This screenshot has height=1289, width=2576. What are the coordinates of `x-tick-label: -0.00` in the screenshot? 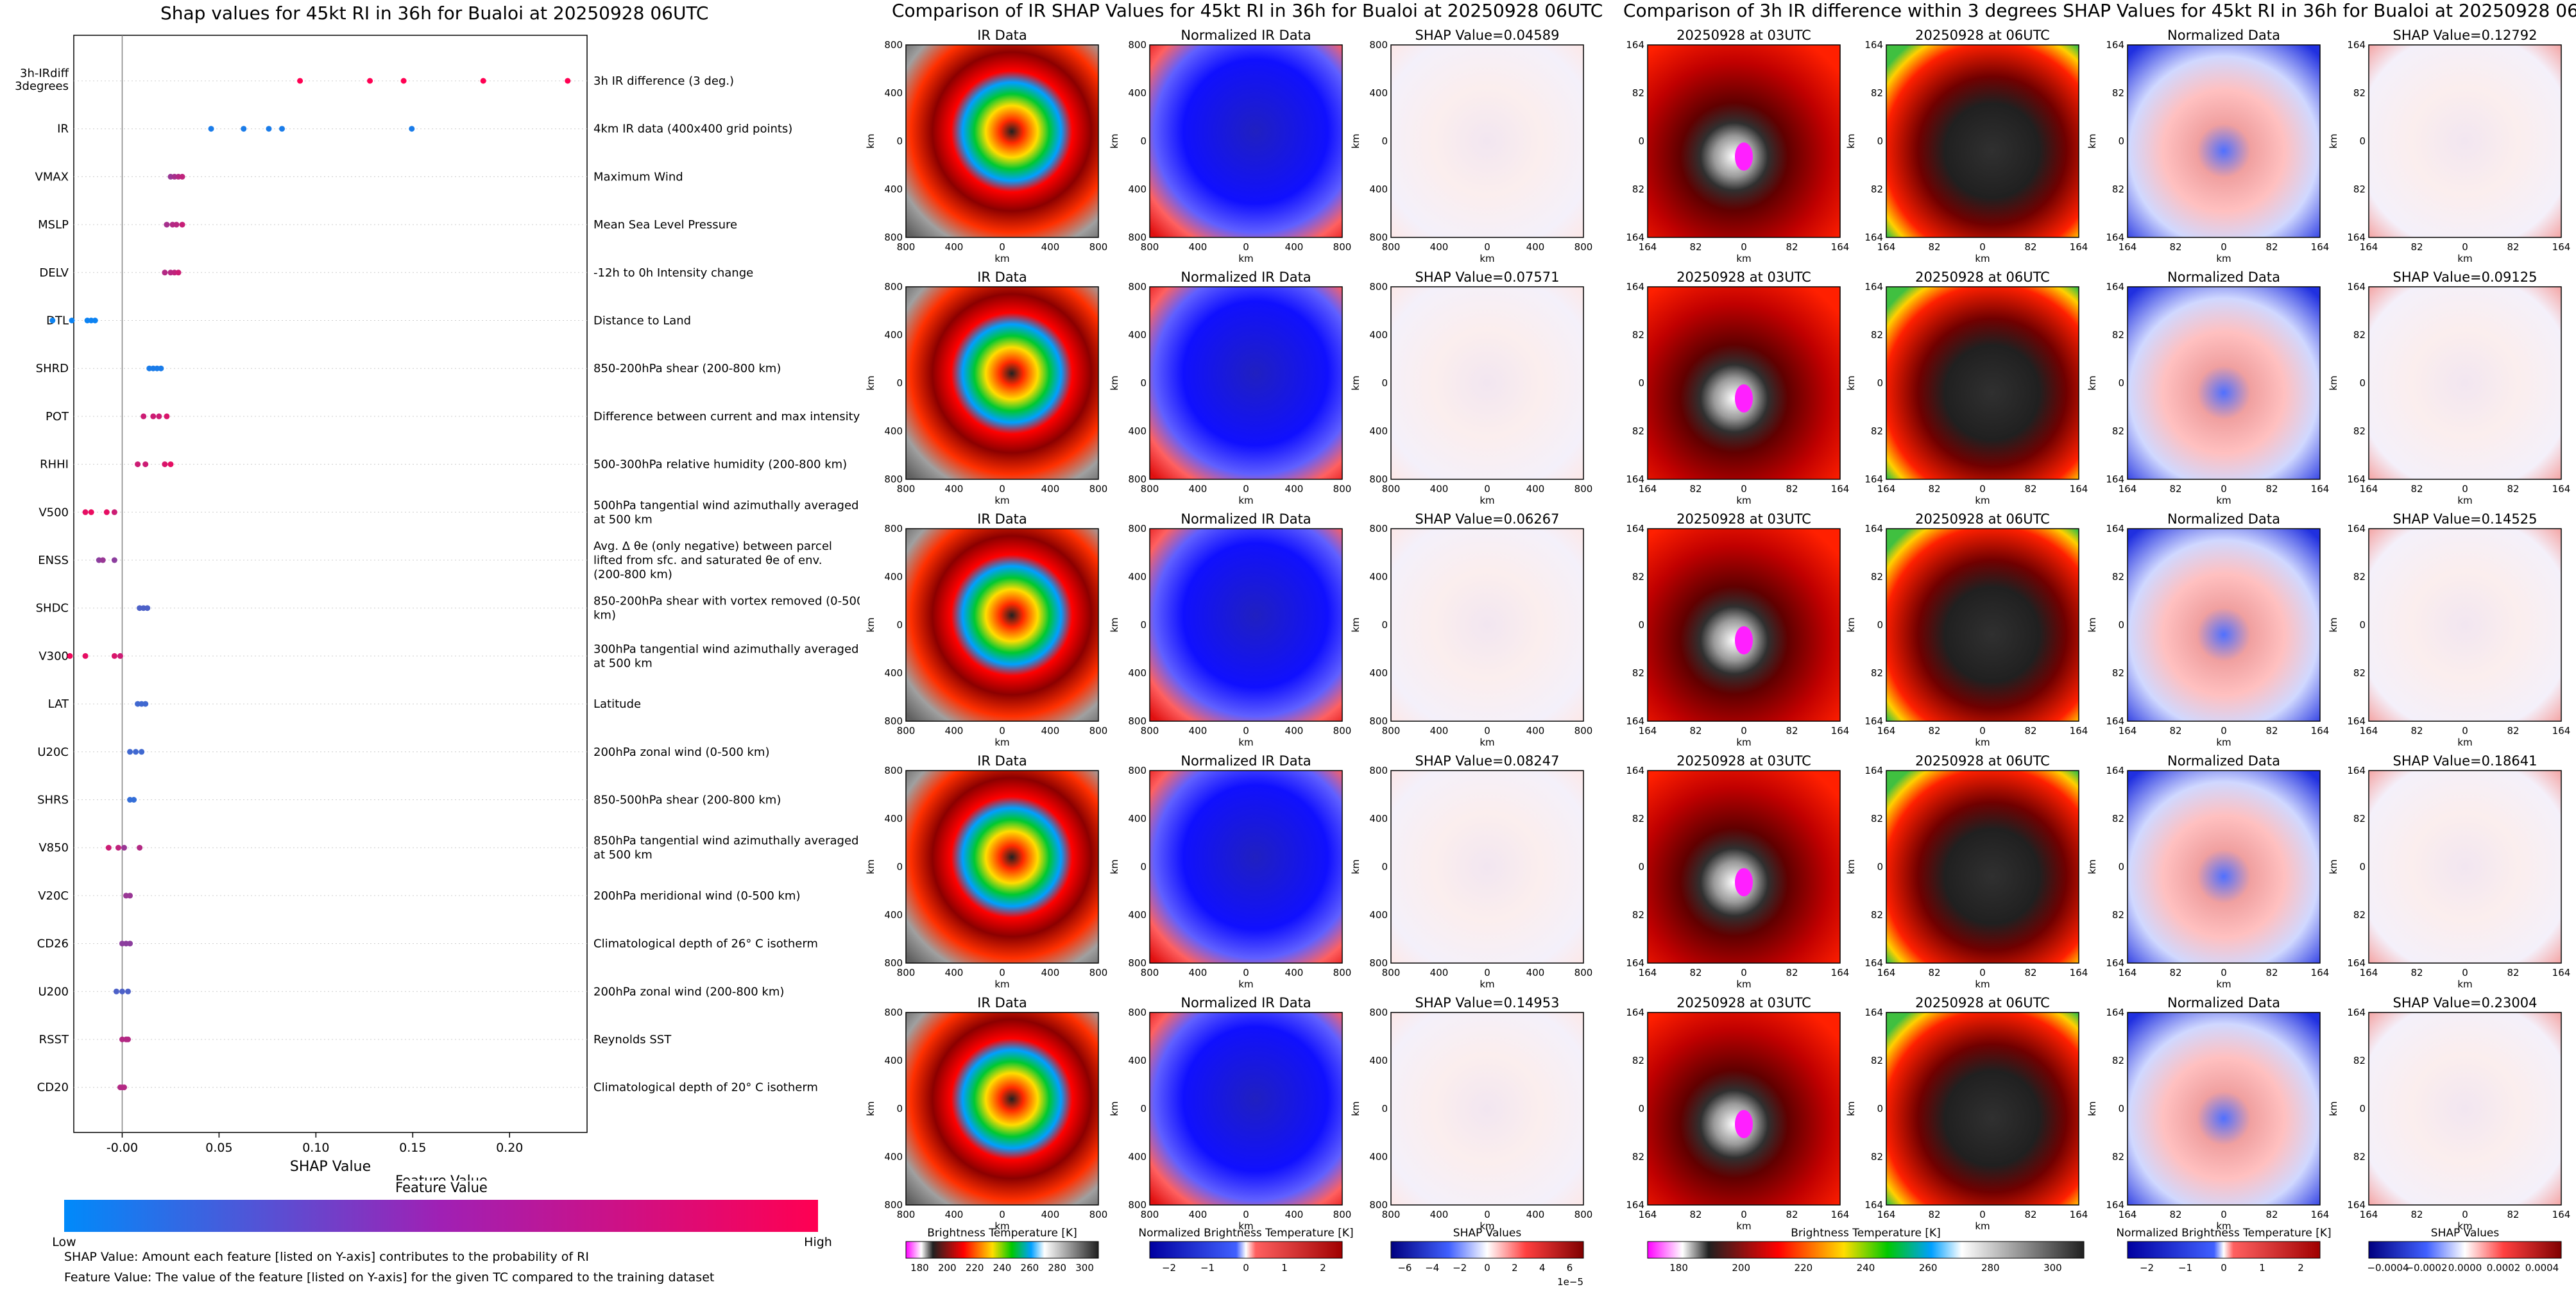 It's located at (122, 1148).